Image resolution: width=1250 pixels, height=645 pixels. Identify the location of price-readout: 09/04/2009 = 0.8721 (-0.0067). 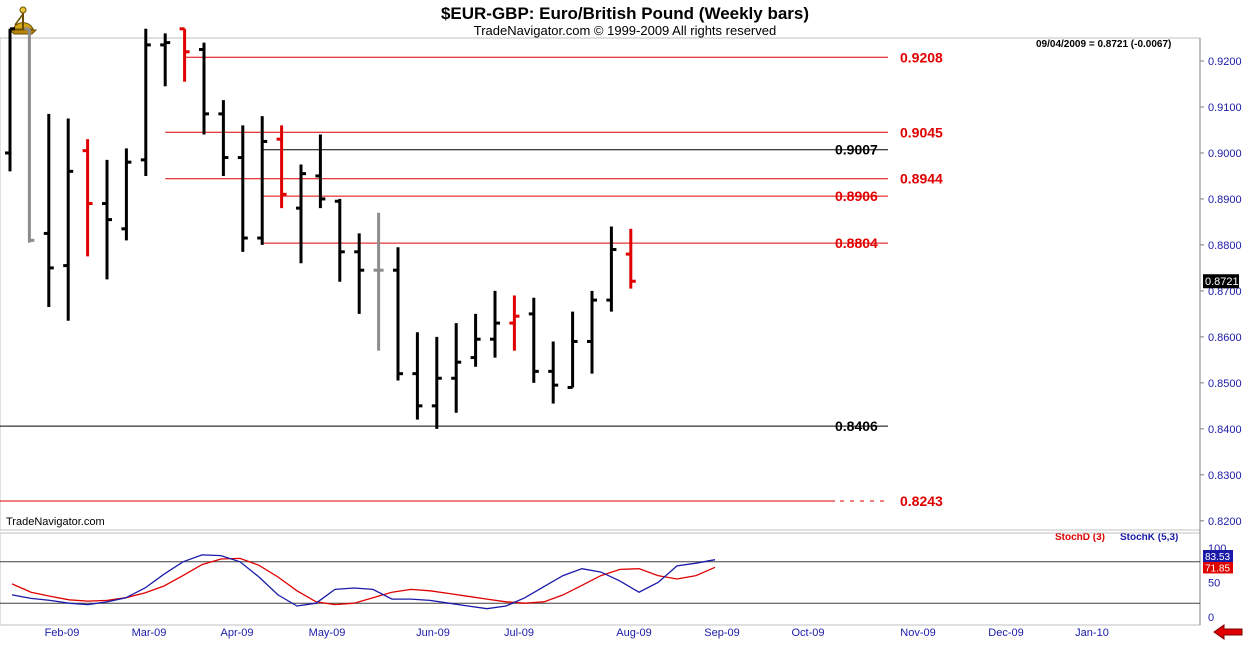
(1104, 44).